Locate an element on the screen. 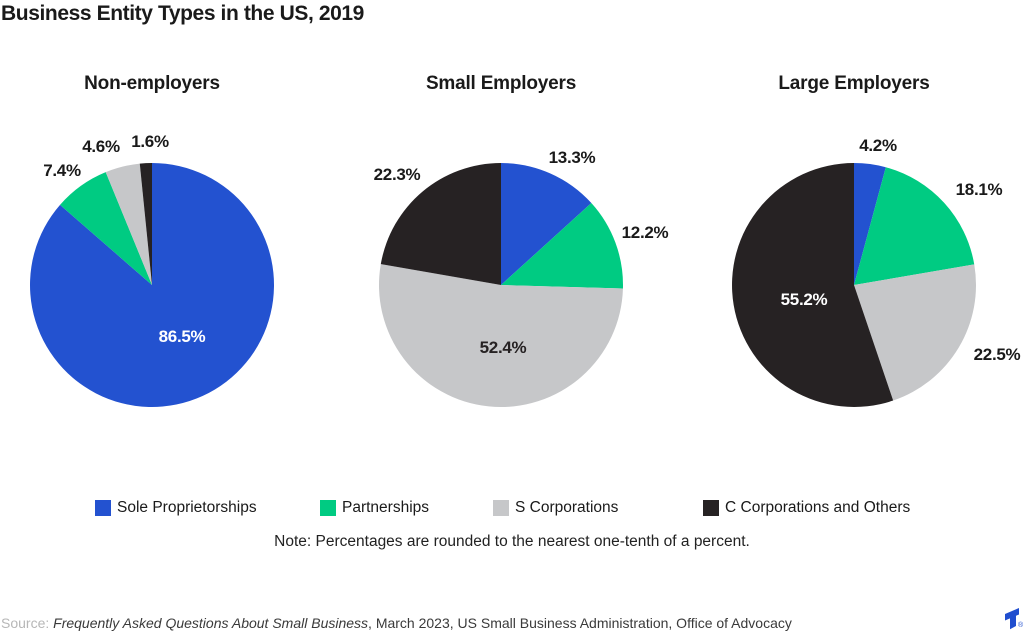  pie-value-label: 4.6% is located at coordinates (101, 146).